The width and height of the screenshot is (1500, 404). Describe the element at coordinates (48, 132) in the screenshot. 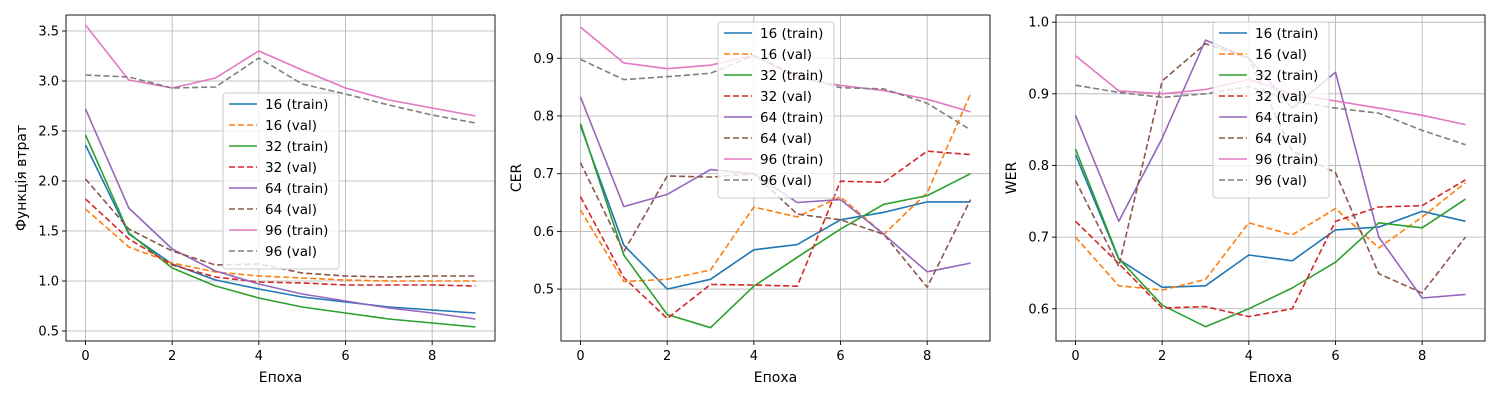

I see `y-tick-label: 2.5` at that location.